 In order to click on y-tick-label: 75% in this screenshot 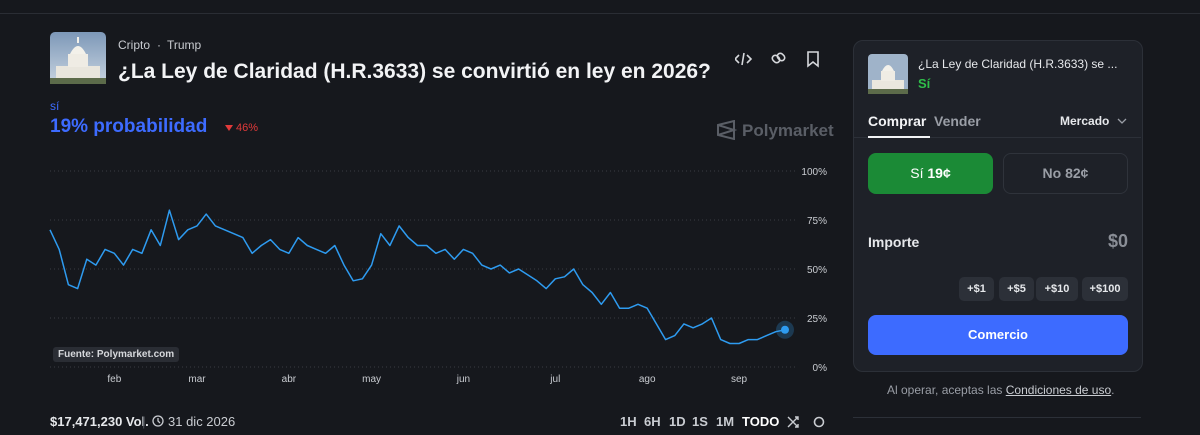, I will do `click(817, 221)`.